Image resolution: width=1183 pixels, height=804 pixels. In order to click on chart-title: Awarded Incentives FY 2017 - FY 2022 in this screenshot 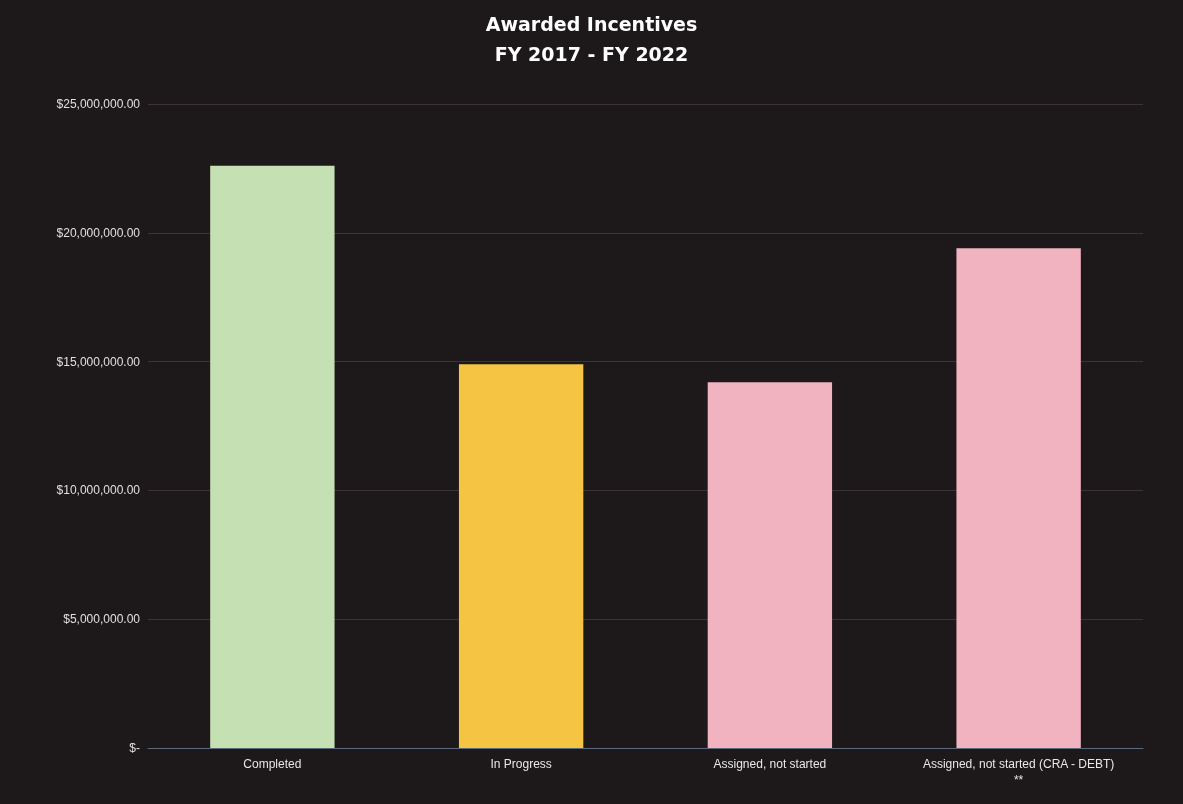, I will do `click(591, 39)`.